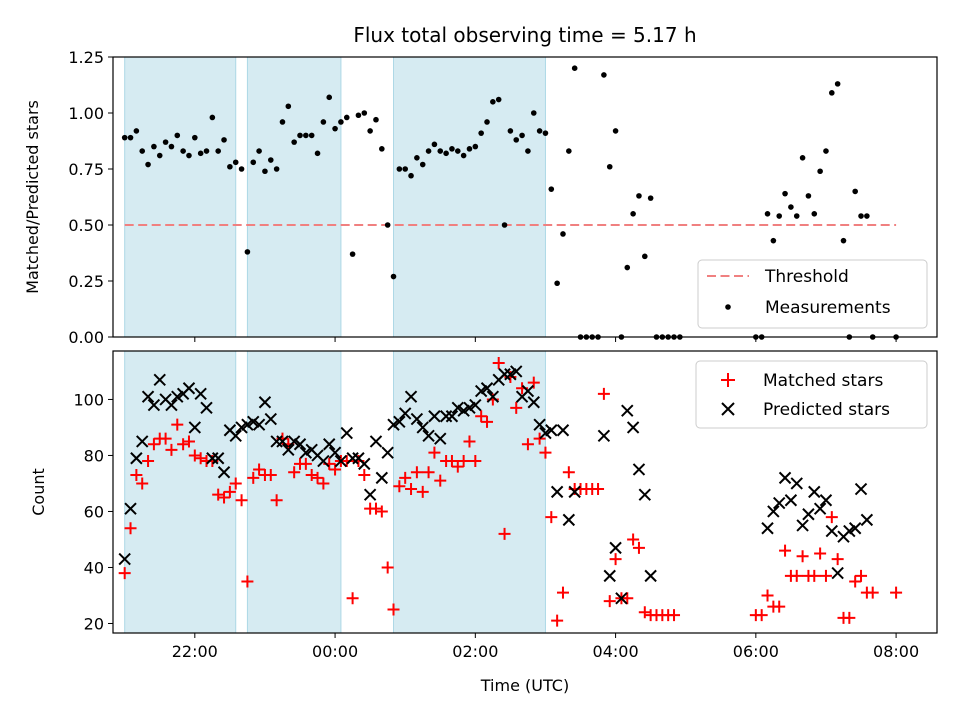  Describe the element at coordinates (728, 409) in the screenshot. I see `legend-predicted-swatch` at that location.